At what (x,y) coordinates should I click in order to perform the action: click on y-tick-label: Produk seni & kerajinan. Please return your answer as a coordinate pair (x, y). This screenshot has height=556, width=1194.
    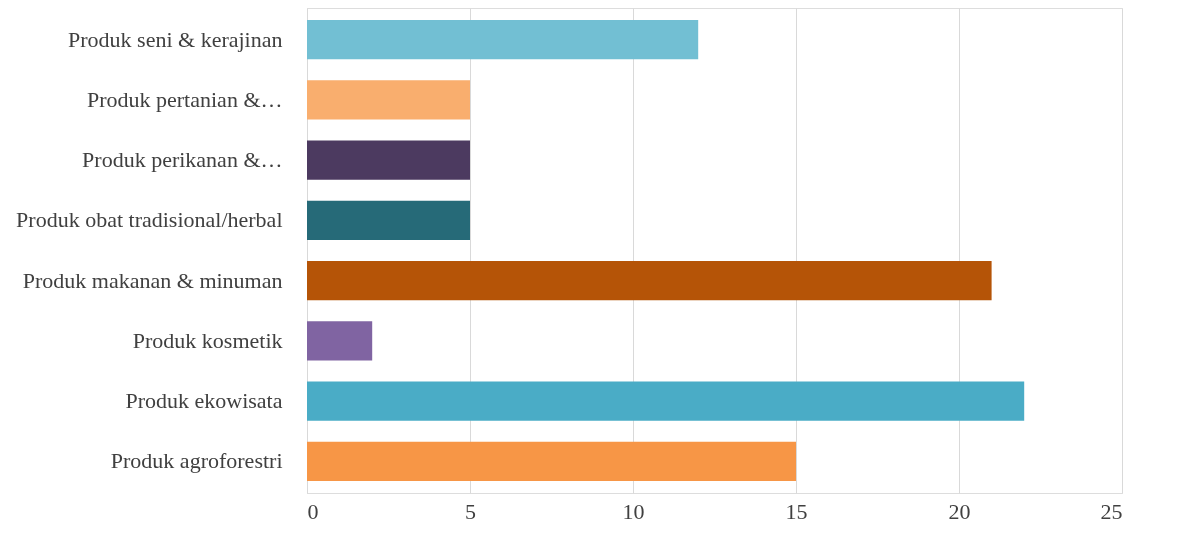
    Looking at the image, I should click on (175, 39).